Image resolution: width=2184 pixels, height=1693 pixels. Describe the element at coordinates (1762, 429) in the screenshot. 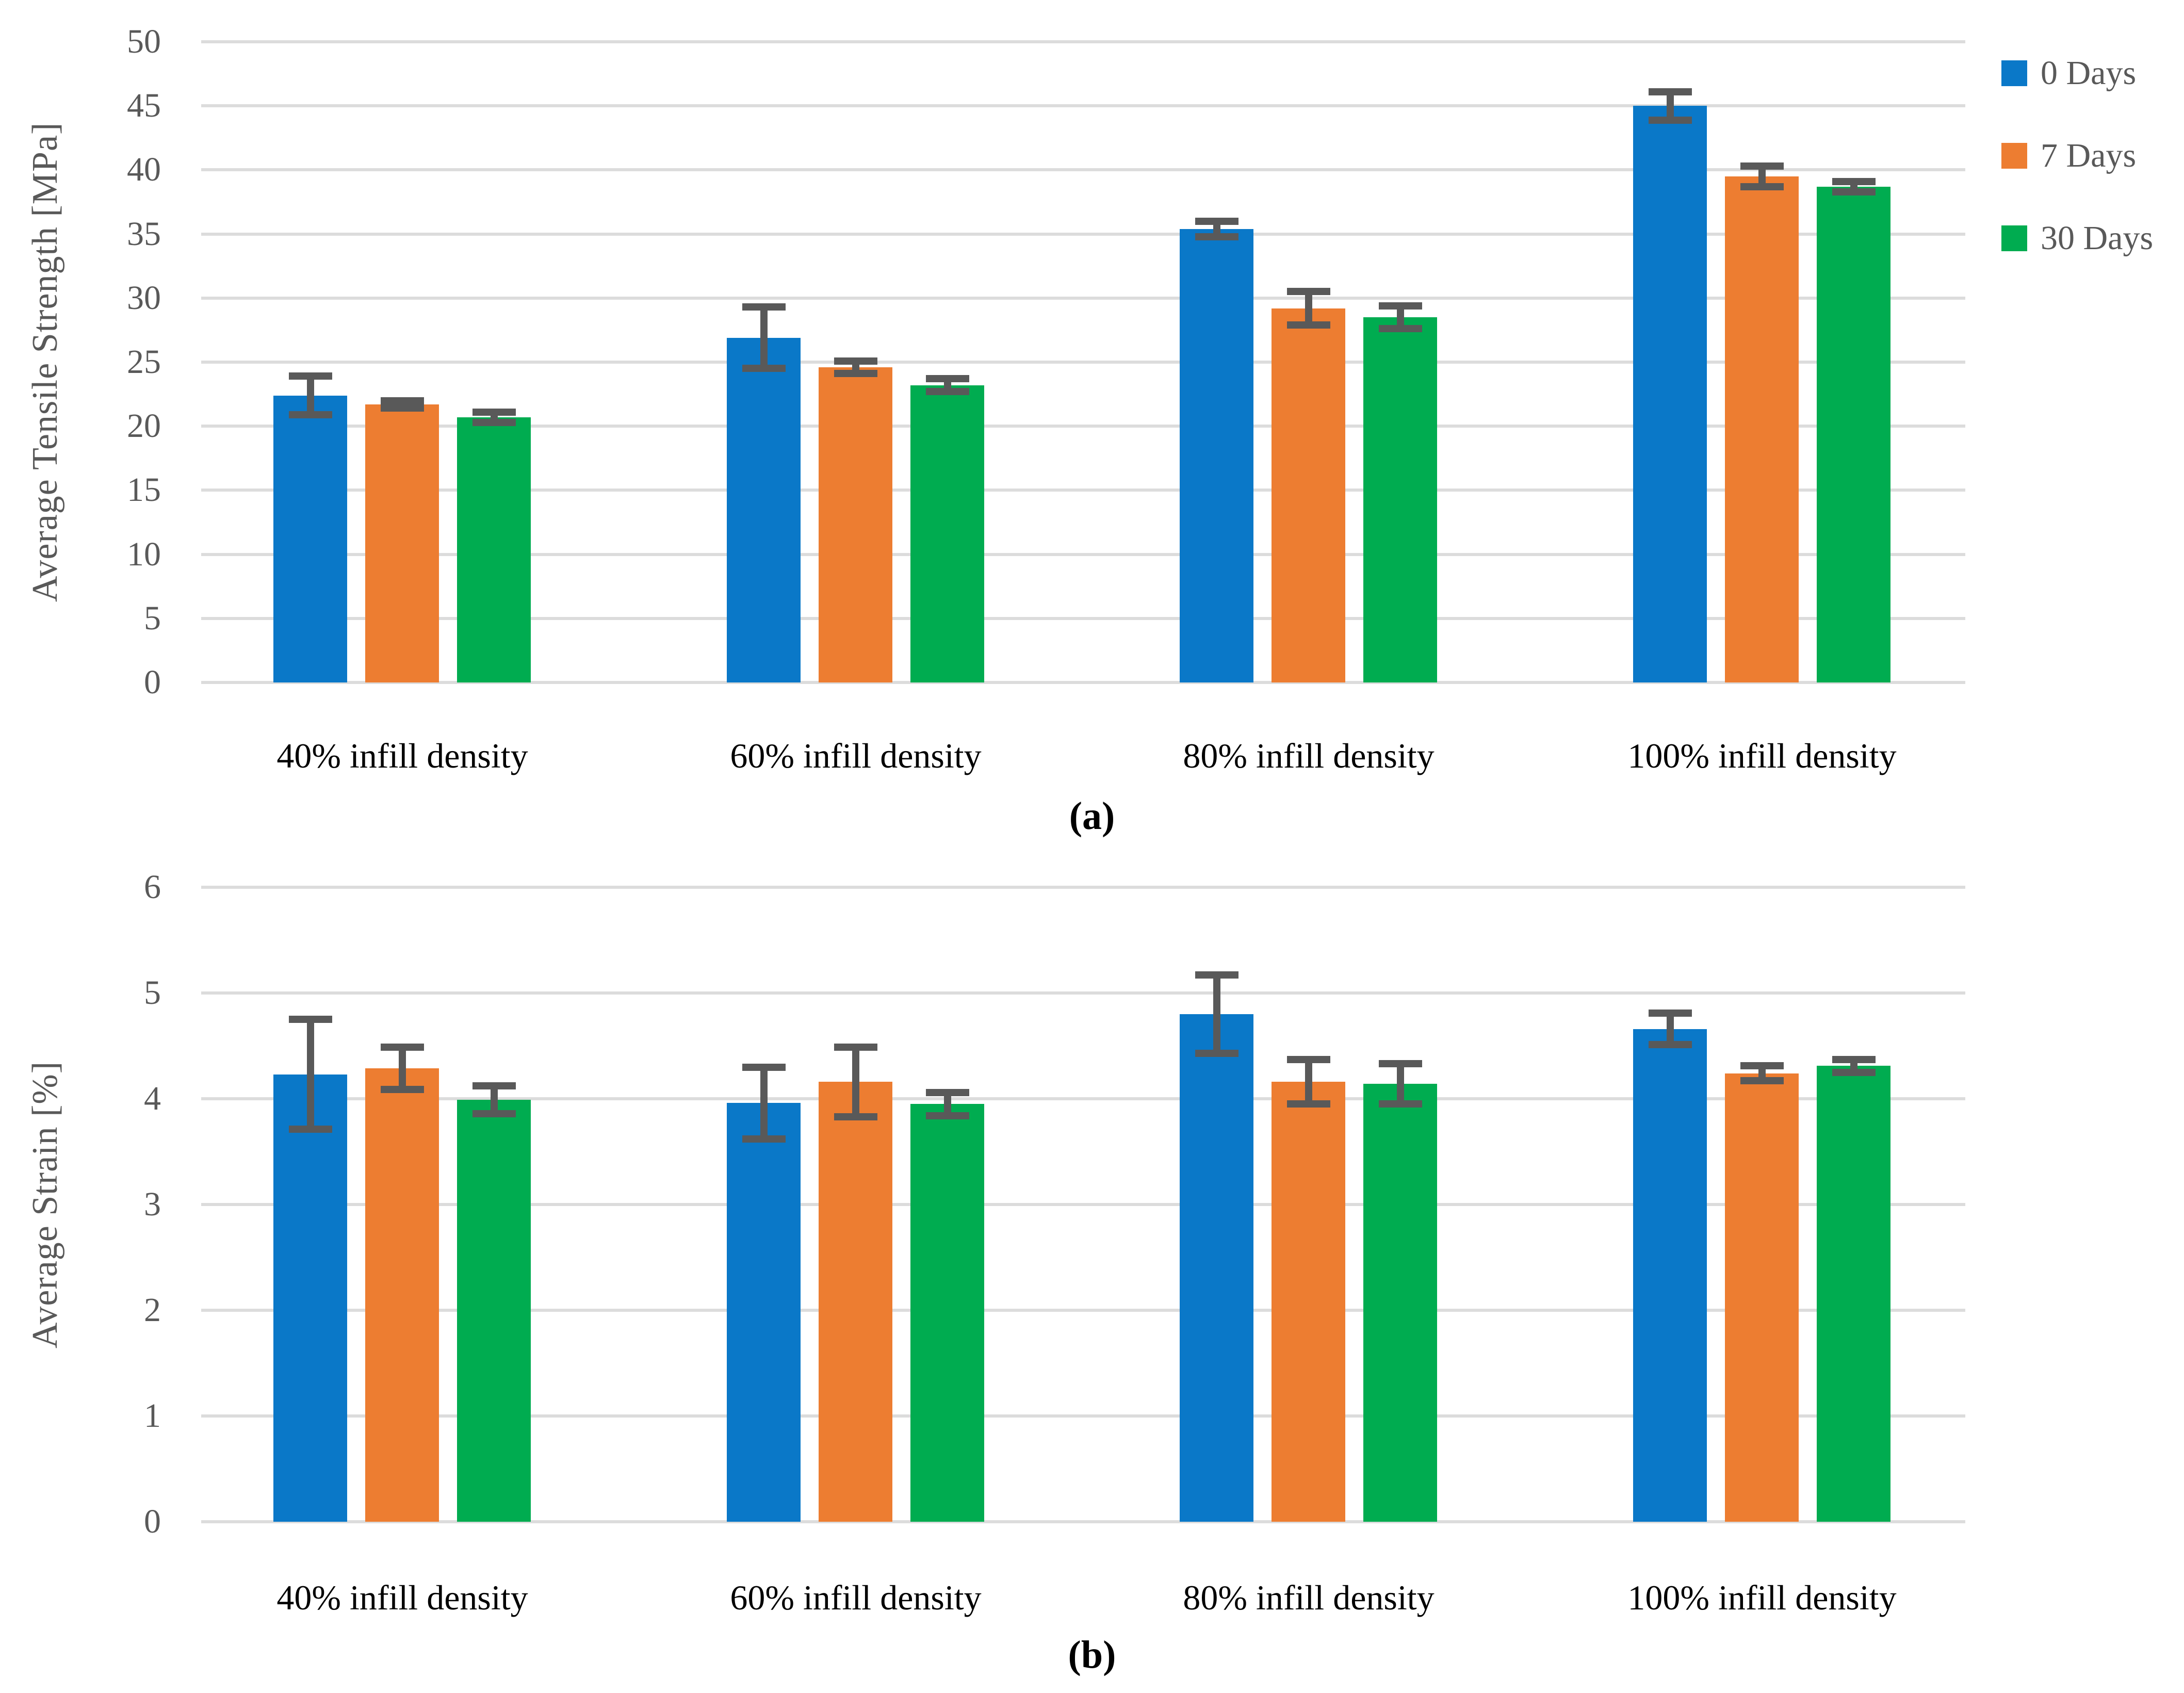

I see `bar-a-100pct-7-days` at that location.